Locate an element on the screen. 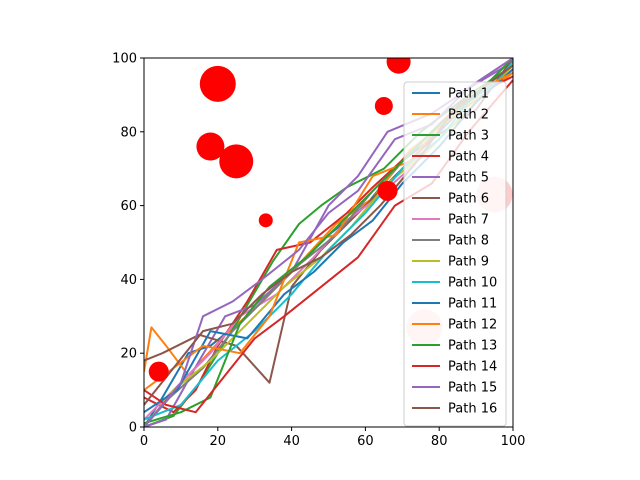  y-tick-label-5: 100 is located at coordinates (124, 59).